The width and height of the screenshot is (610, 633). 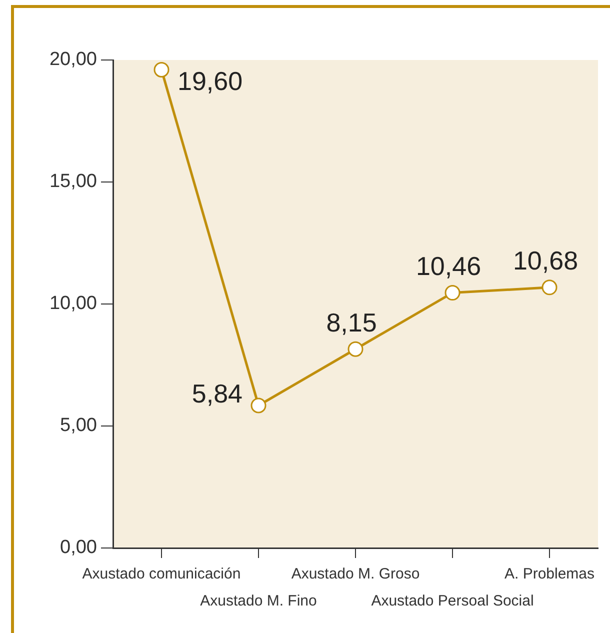 What do you see at coordinates (351, 322) in the screenshot?
I see `data-label: 8,15` at bounding box center [351, 322].